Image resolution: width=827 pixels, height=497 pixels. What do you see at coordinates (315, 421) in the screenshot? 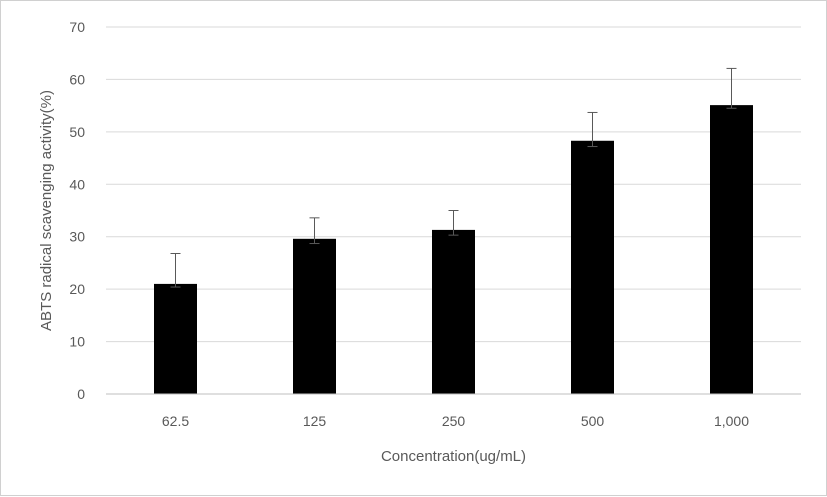
I see `x-tick-label: 125` at bounding box center [315, 421].